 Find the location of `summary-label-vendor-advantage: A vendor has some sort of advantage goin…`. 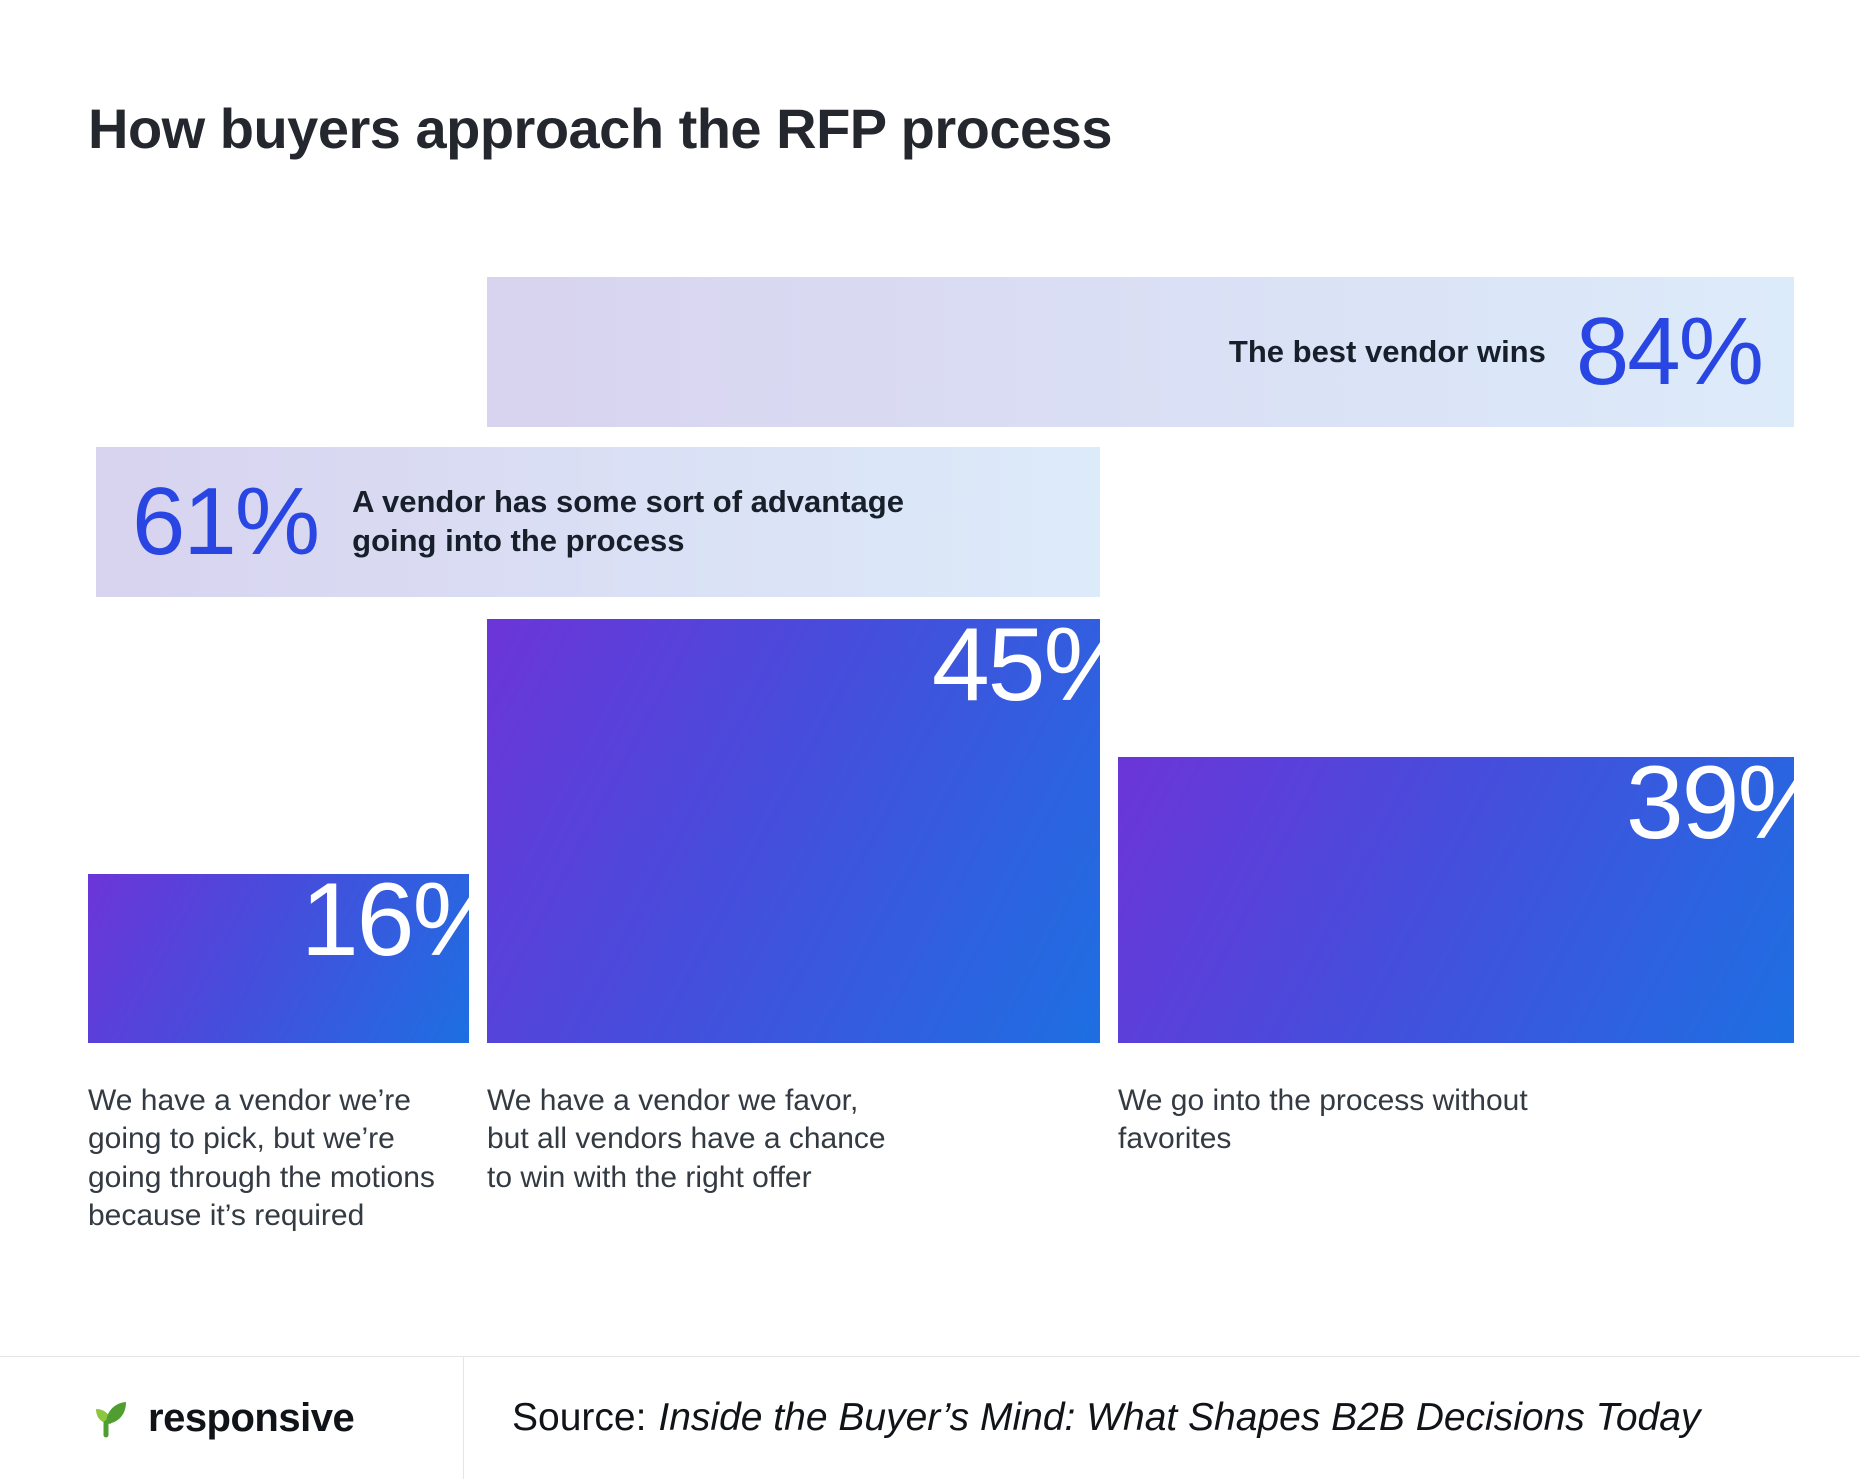

summary-label-vendor-advantage: A vendor has some sort of advantage goin… is located at coordinates (628, 521).